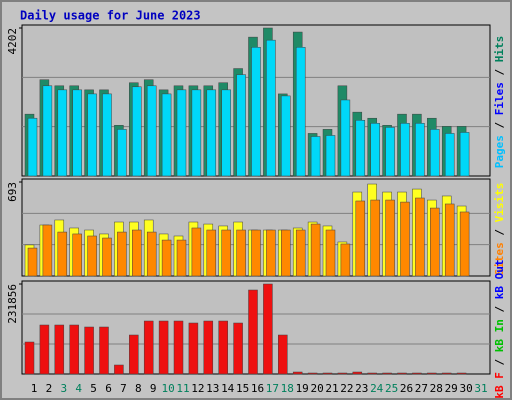 This screenshot has width=512, height=404. I want to click on x-tick-label: 8, so click(138, 388).